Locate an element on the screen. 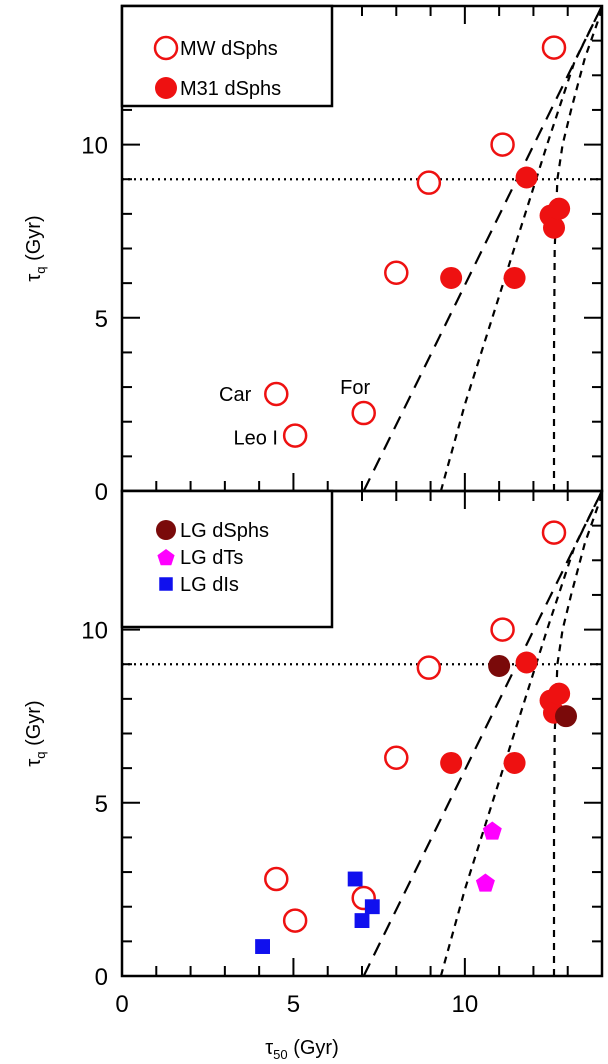  legend-label: MW dSphs is located at coordinates (229, 49).